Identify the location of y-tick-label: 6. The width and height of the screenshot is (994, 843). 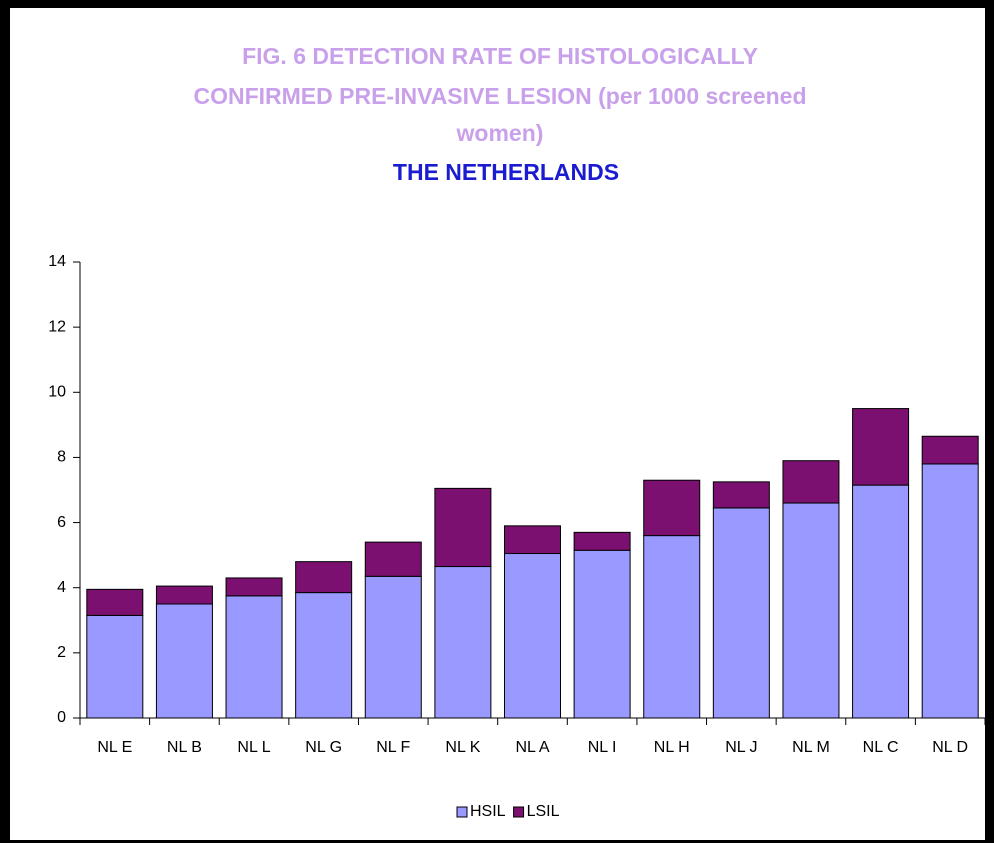
(61, 522).